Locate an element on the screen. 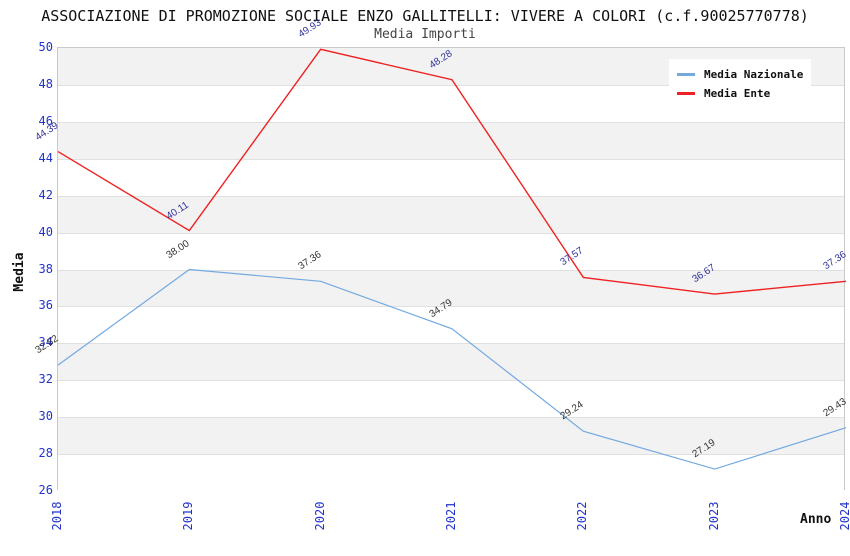 This screenshot has width=850, height=556. y-tick-label: 38 is located at coordinates (45, 268).